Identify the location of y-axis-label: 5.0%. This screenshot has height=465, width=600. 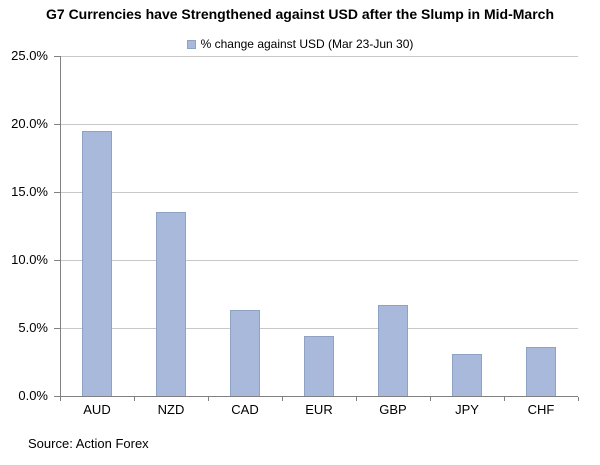
(33, 327).